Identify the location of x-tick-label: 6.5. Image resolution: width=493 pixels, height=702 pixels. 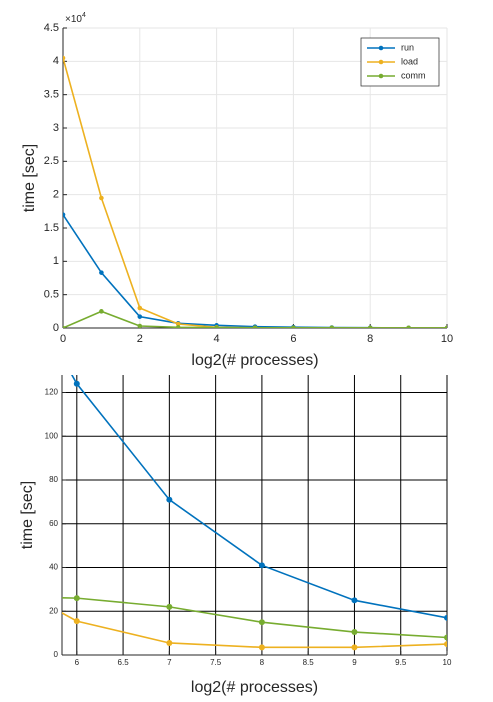
(124, 662).